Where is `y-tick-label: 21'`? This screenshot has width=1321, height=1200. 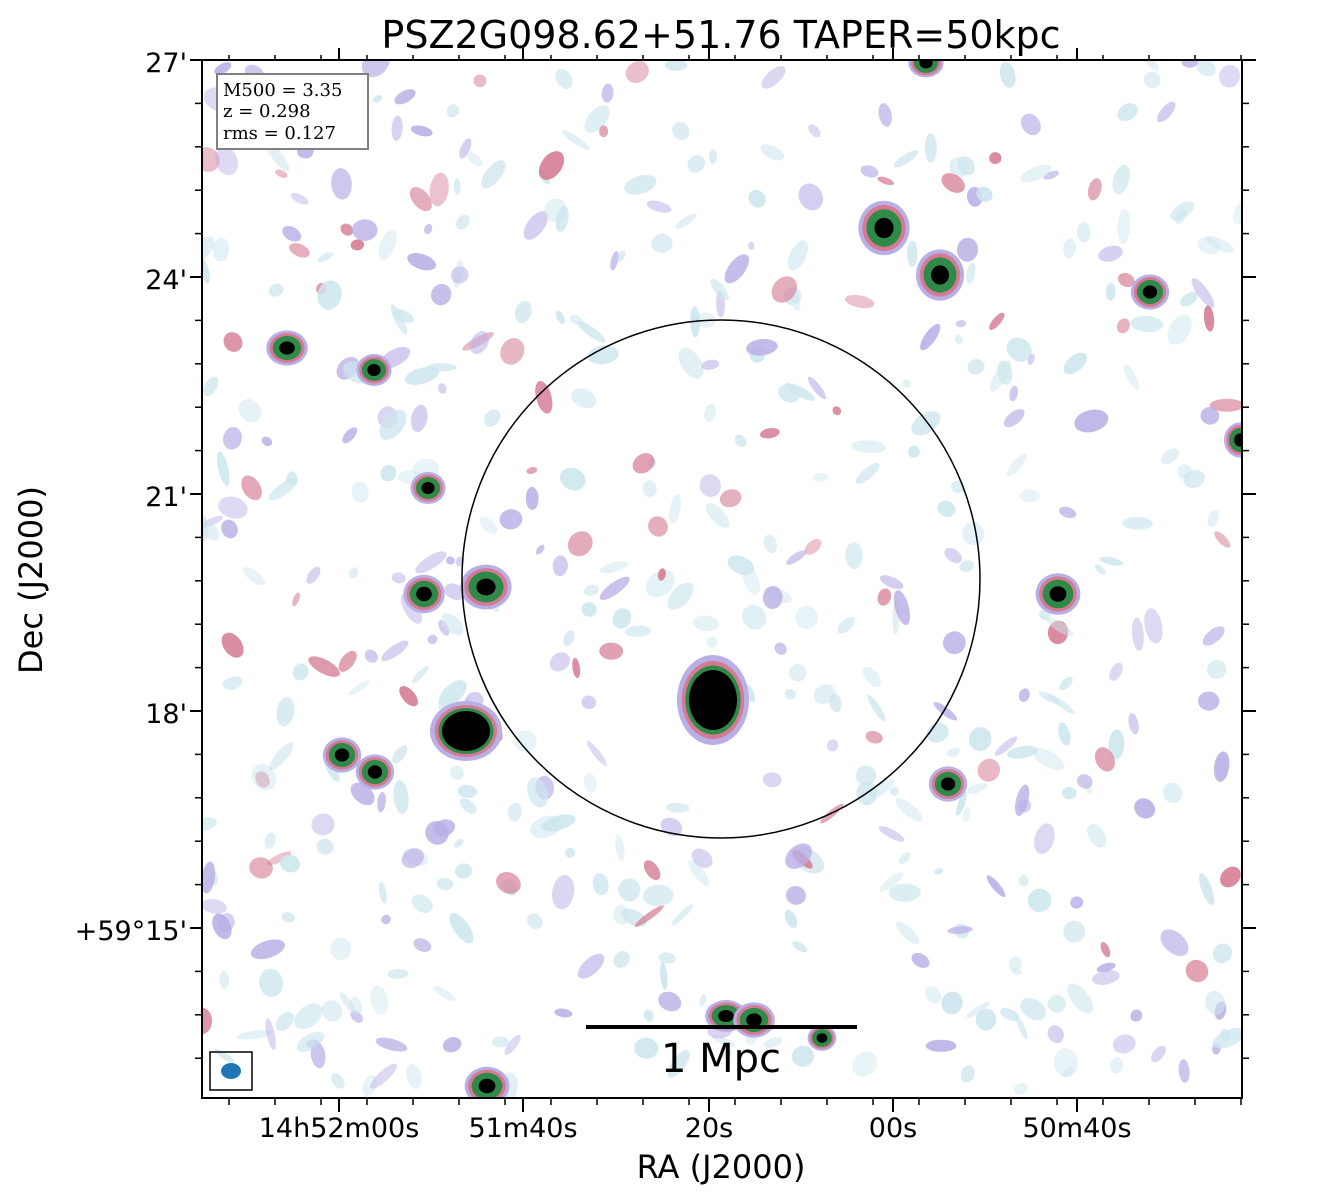
y-tick-label: 21' is located at coordinates (166, 497).